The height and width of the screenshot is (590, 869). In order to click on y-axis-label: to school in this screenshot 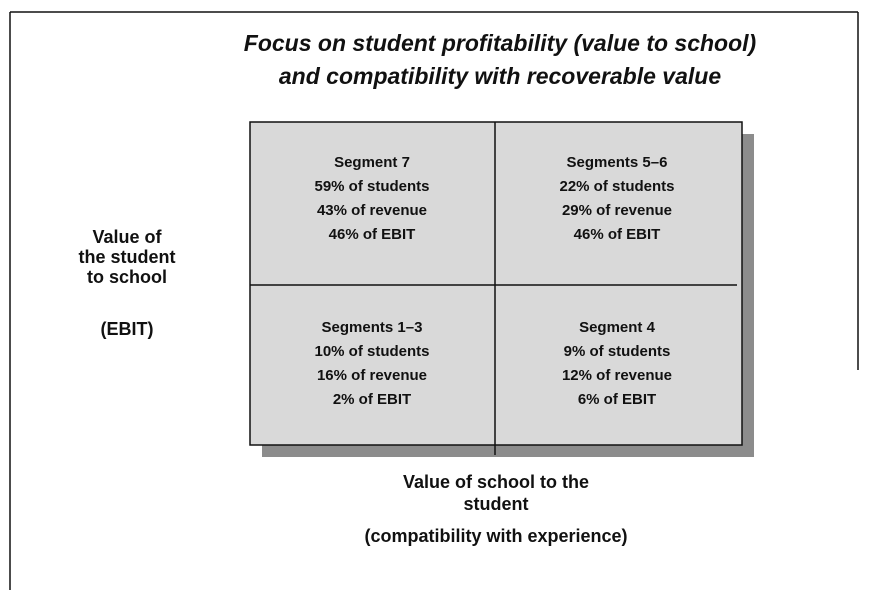, I will do `click(127, 277)`.